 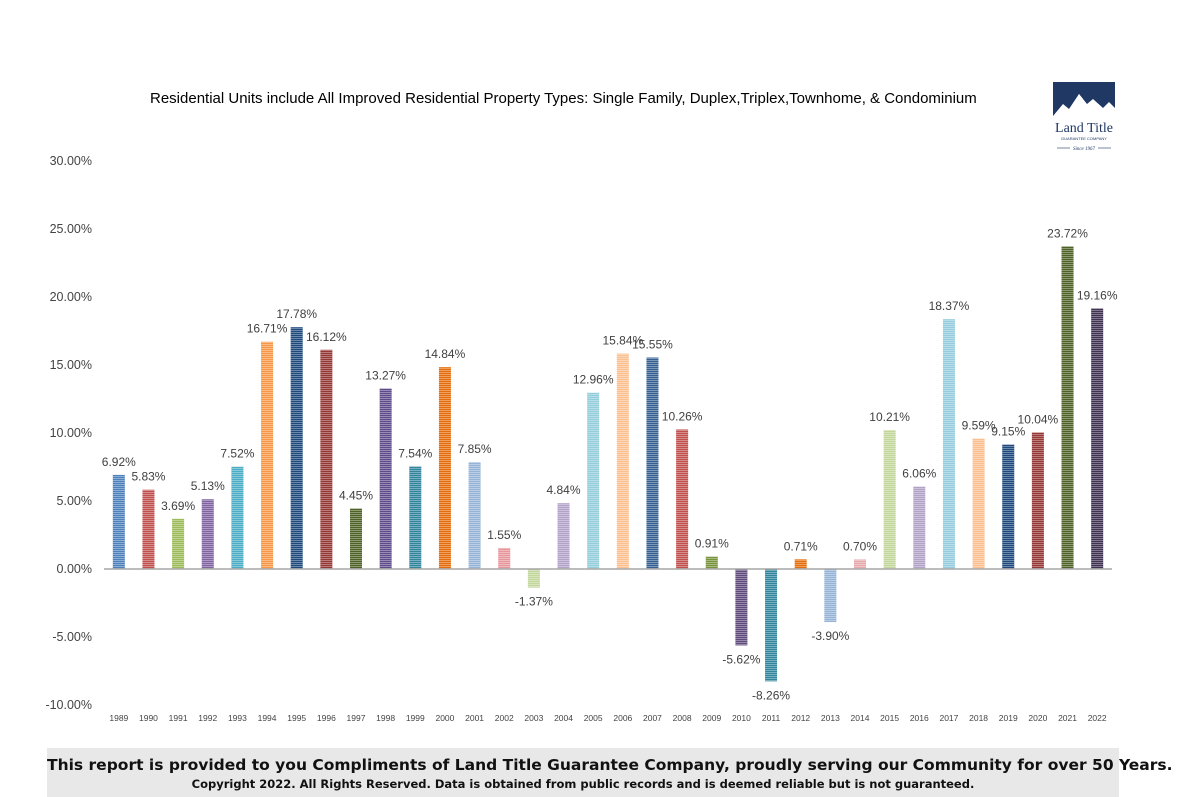 What do you see at coordinates (593, 380) in the screenshot?
I see `data-label: 12.96%` at bounding box center [593, 380].